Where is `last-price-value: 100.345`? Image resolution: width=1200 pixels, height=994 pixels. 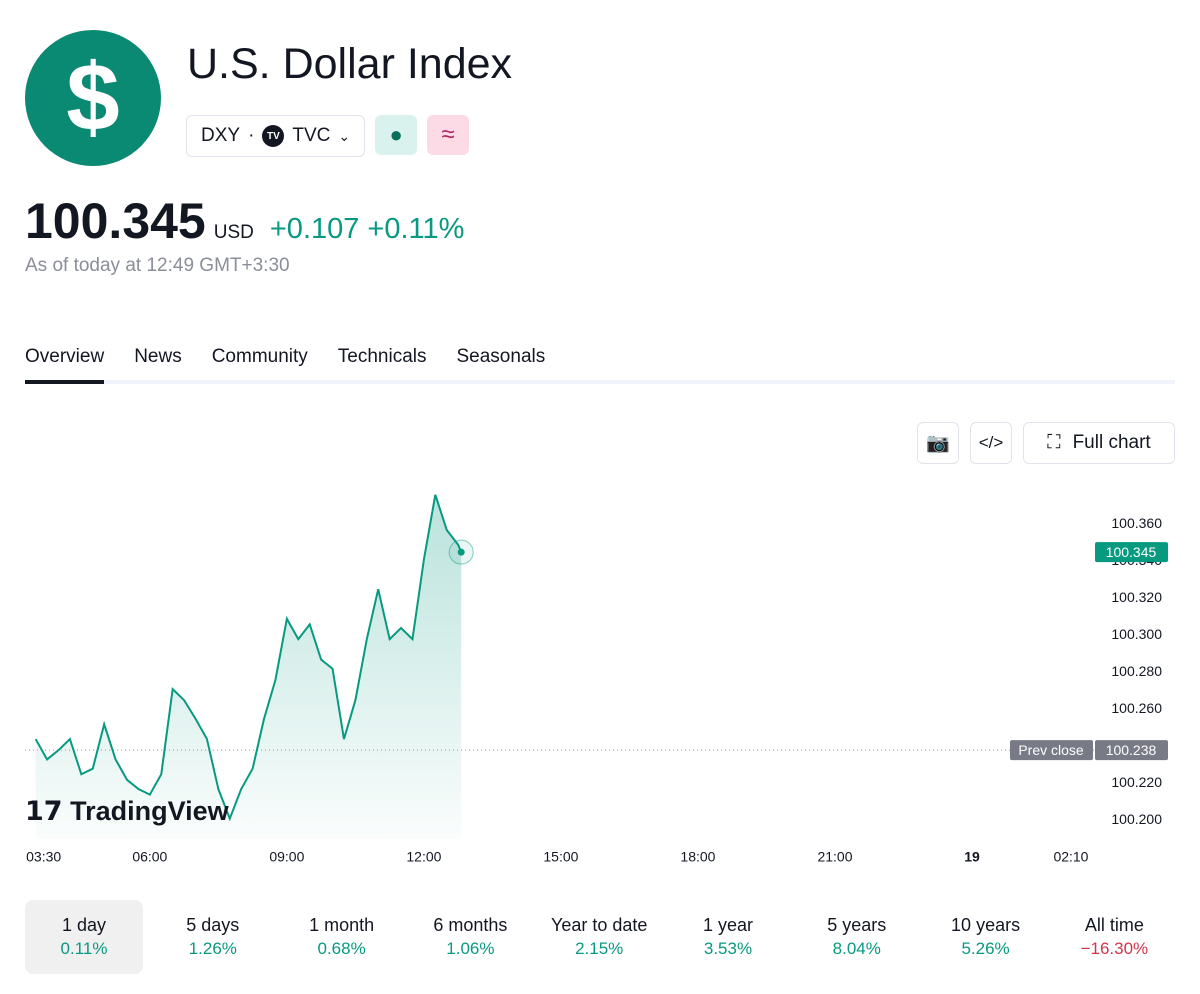 last-price-value: 100.345 is located at coordinates (1131, 552).